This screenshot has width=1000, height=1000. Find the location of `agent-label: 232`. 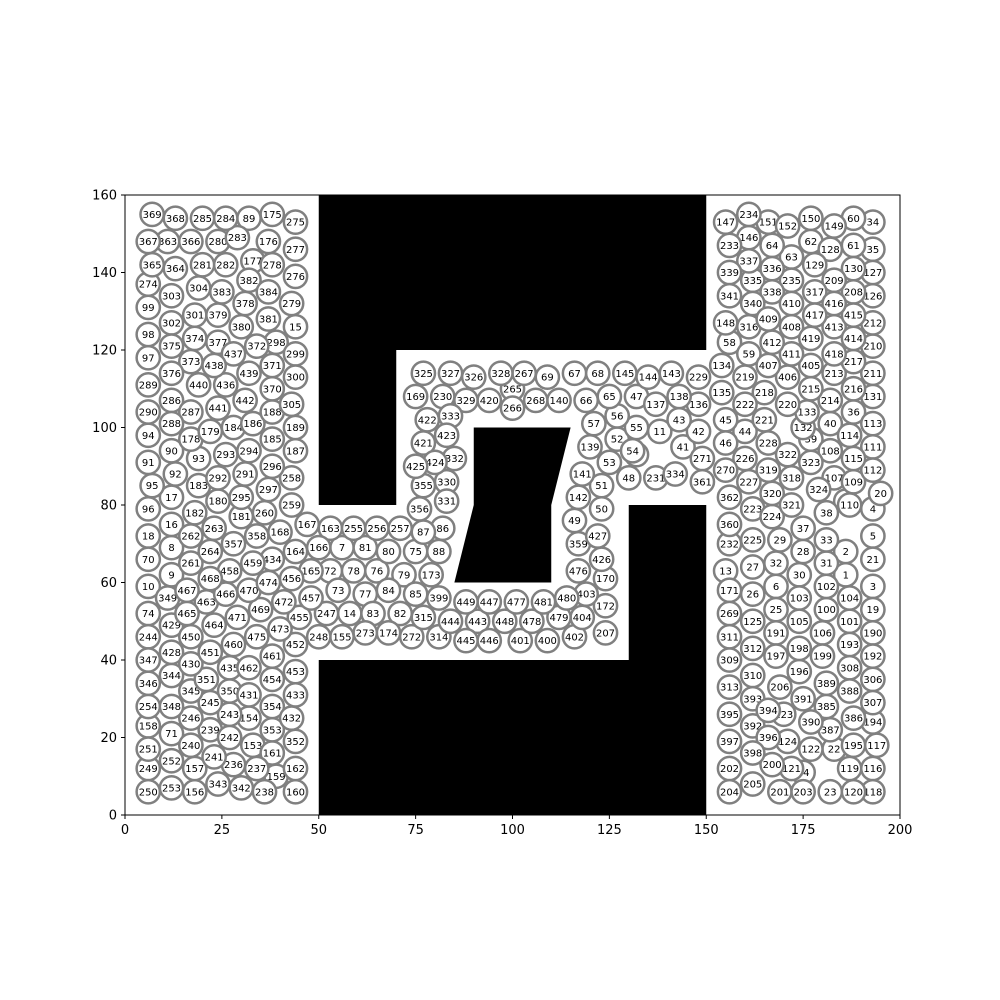

agent-label: 232 is located at coordinates (729, 544).